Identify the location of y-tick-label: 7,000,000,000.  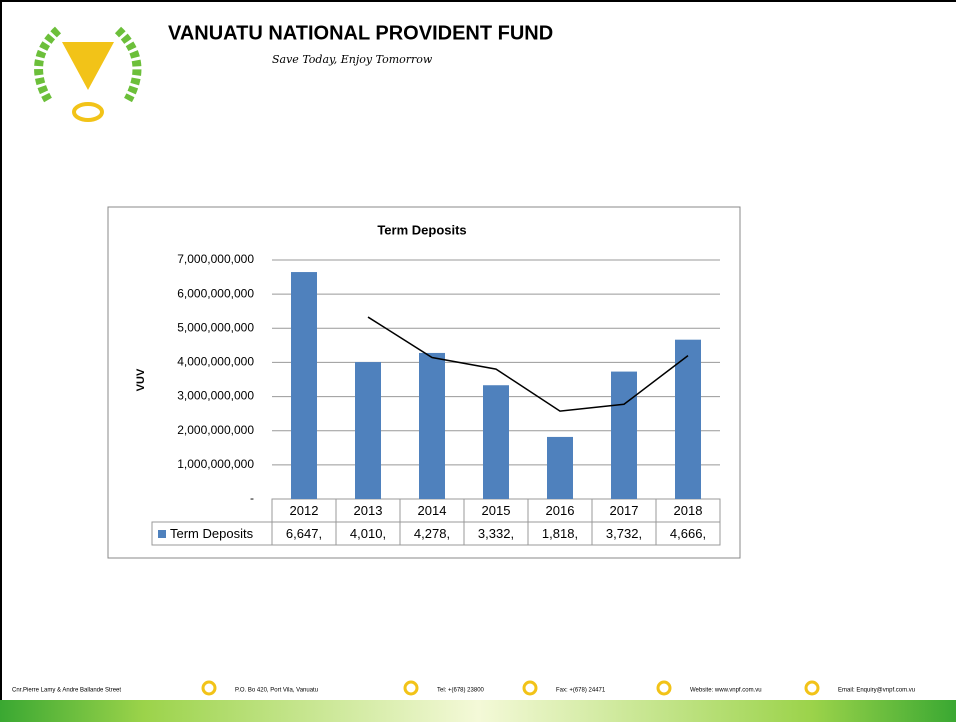
(215, 259).